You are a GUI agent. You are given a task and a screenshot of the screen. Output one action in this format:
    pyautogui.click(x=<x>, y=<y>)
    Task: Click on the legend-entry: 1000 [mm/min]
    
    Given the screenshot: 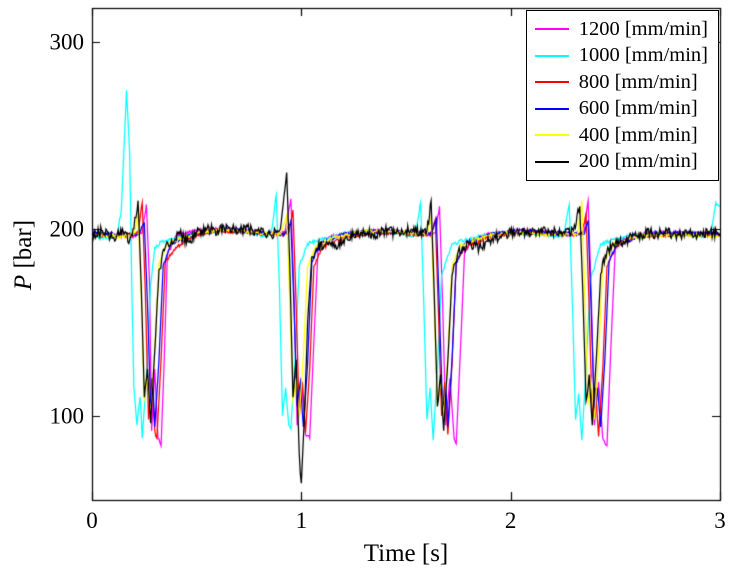 What is the action you would take?
    pyautogui.click(x=621, y=56)
    